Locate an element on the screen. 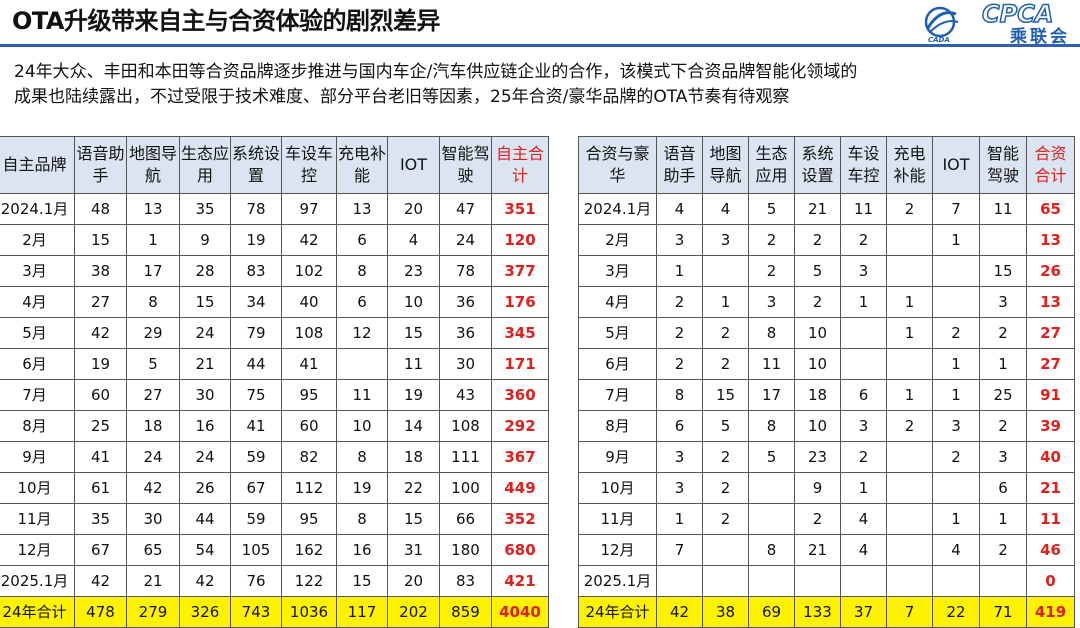 The image size is (1080, 628). table-cell: 35 is located at coordinates (205, 209).